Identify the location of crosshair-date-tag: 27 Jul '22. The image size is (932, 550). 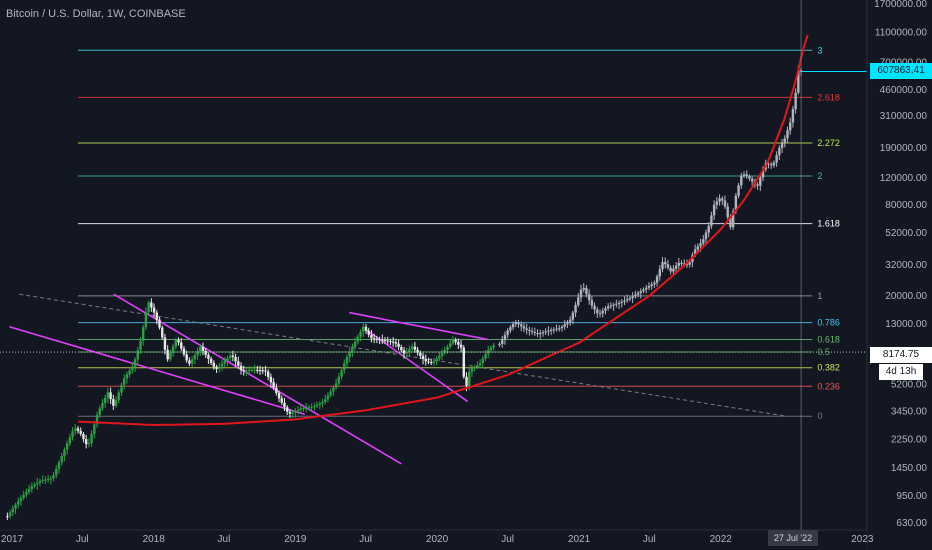
(793, 538).